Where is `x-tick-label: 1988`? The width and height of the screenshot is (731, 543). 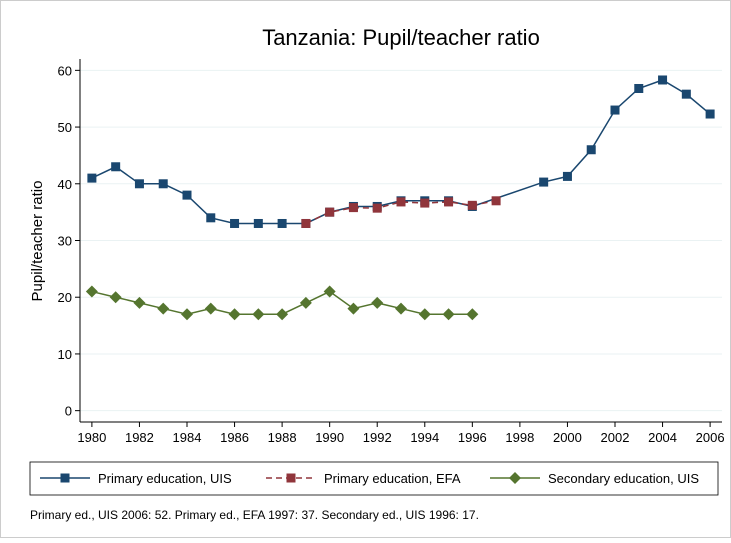 x-tick-label: 1988 is located at coordinates (282, 437).